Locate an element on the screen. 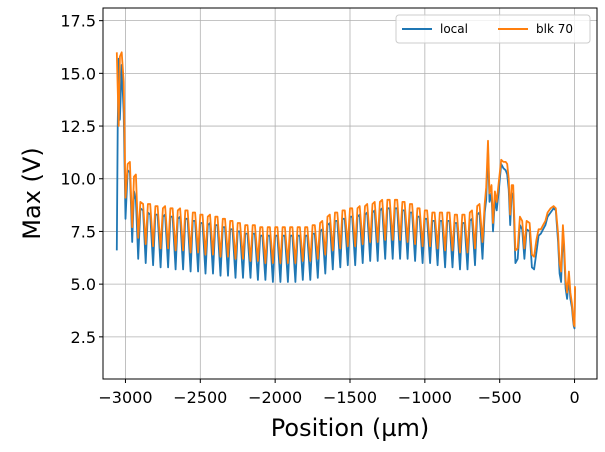  y-tick-label: 17.5 is located at coordinates (78, 21).